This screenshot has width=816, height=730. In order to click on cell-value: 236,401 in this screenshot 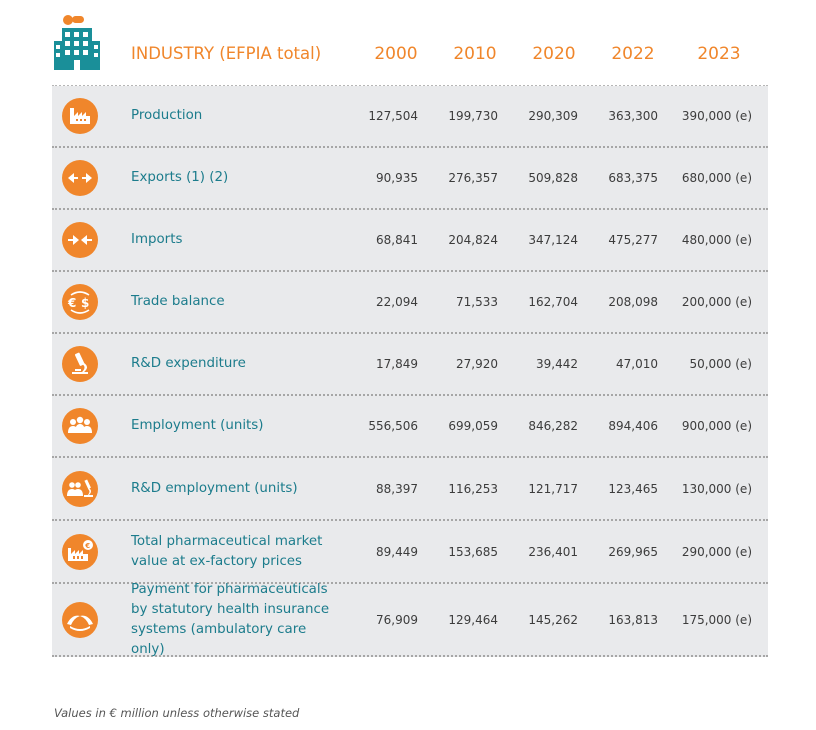, I will do `click(553, 551)`.